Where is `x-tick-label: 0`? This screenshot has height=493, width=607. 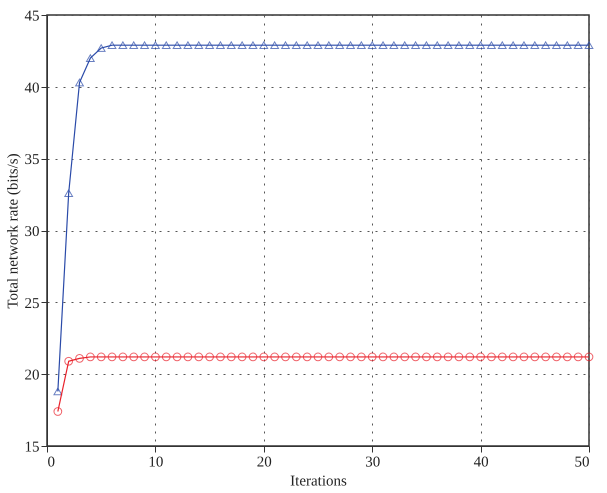
x-tick-label: 0 is located at coordinates (51, 462).